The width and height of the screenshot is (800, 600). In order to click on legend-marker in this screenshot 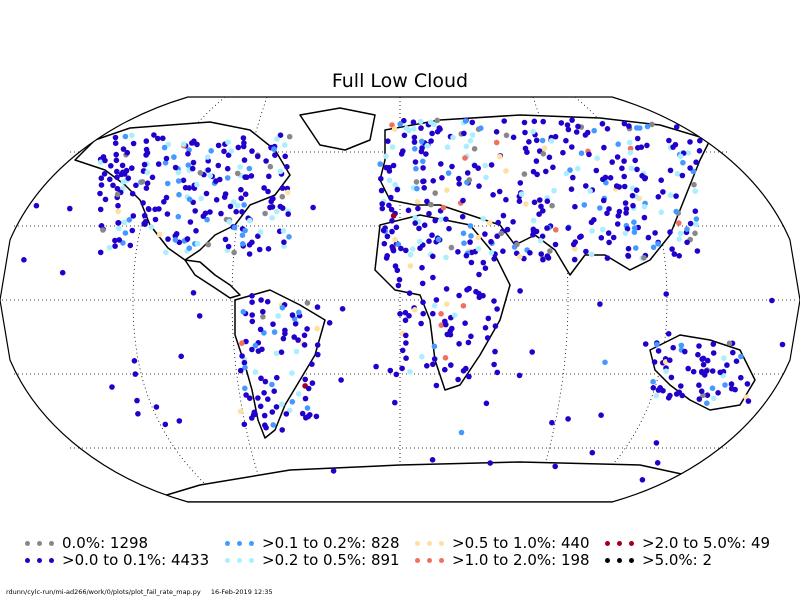, I will do `click(239, 561)`.